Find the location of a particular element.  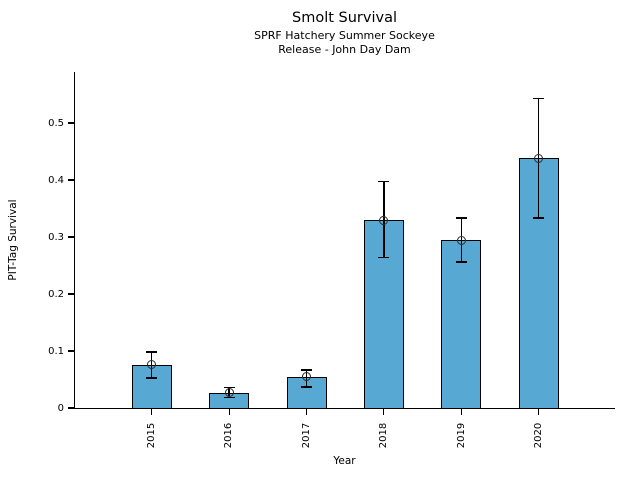

x-tick-label-text: 2016 is located at coordinates (229, 435).